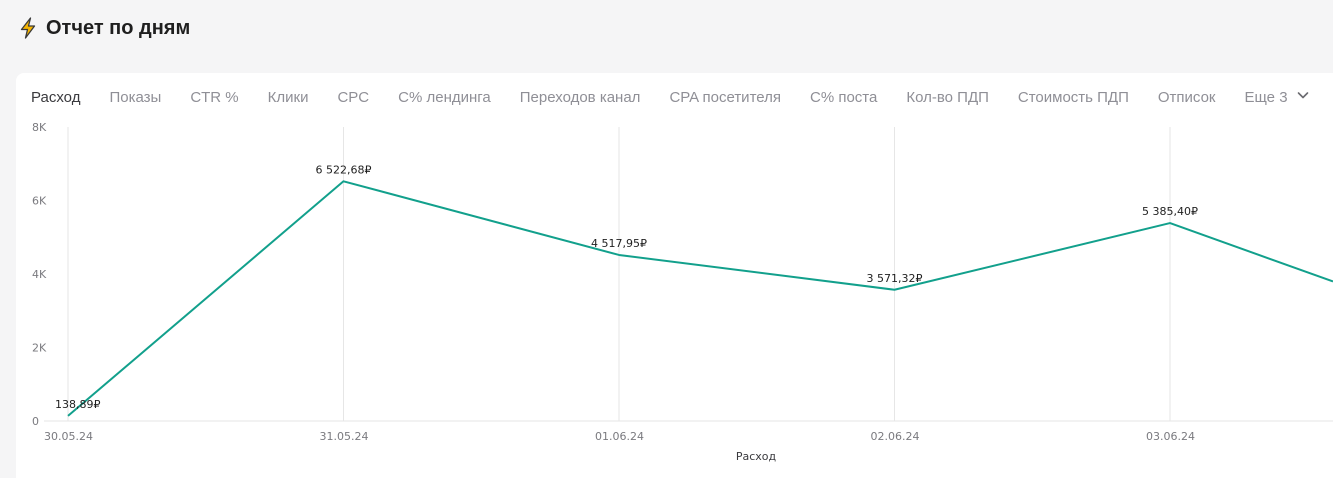  What do you see at coordinates (444, 97) in the screenshot?
I see `tab-5: C% лендинга` at bounding box center [444, 97].